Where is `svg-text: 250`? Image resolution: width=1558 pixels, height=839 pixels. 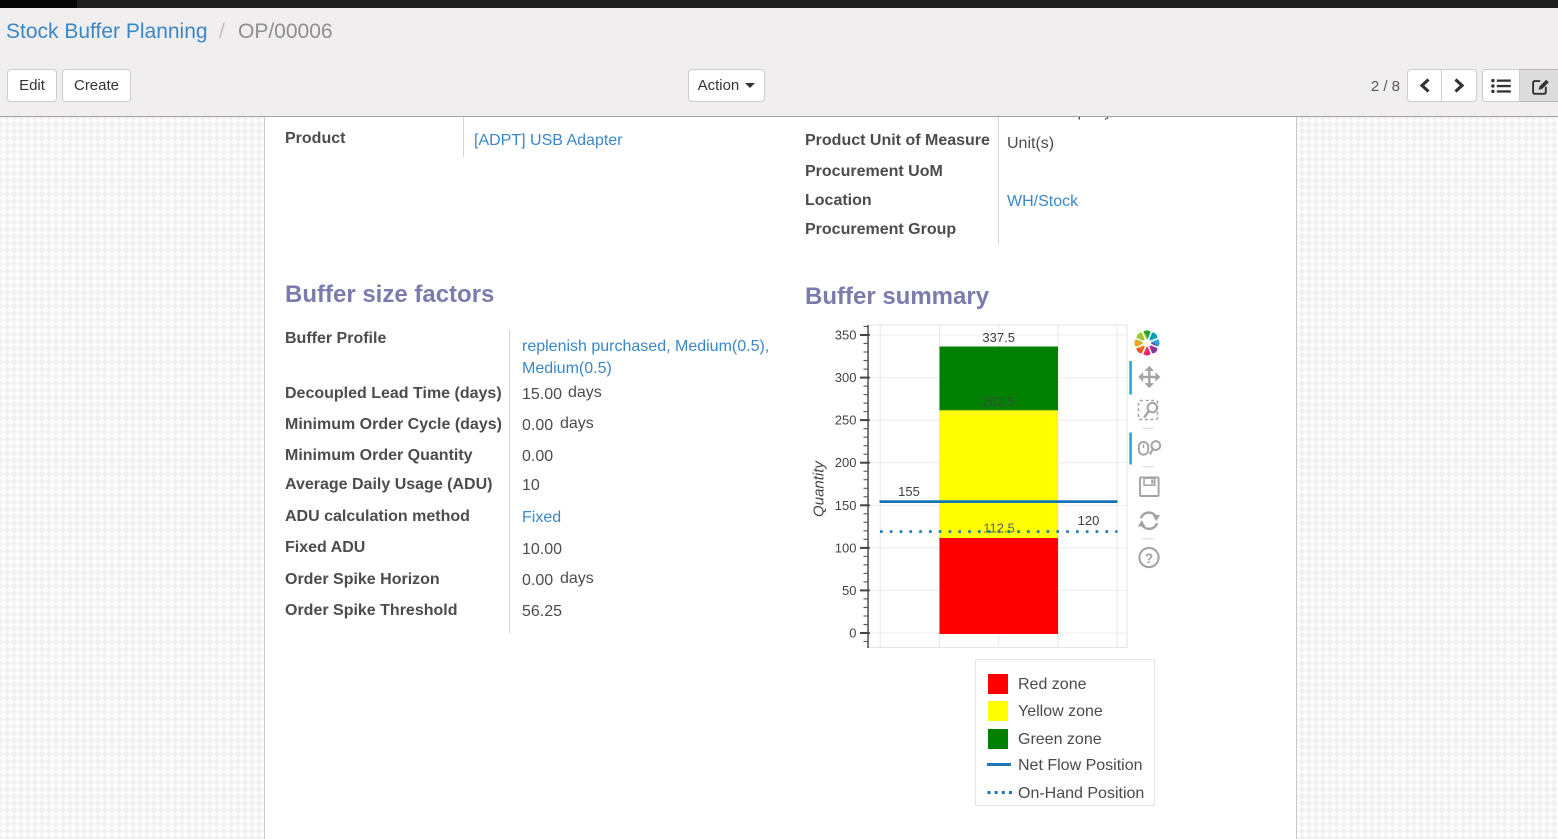
svg-text: 250 is located at coordinates (846, 420).